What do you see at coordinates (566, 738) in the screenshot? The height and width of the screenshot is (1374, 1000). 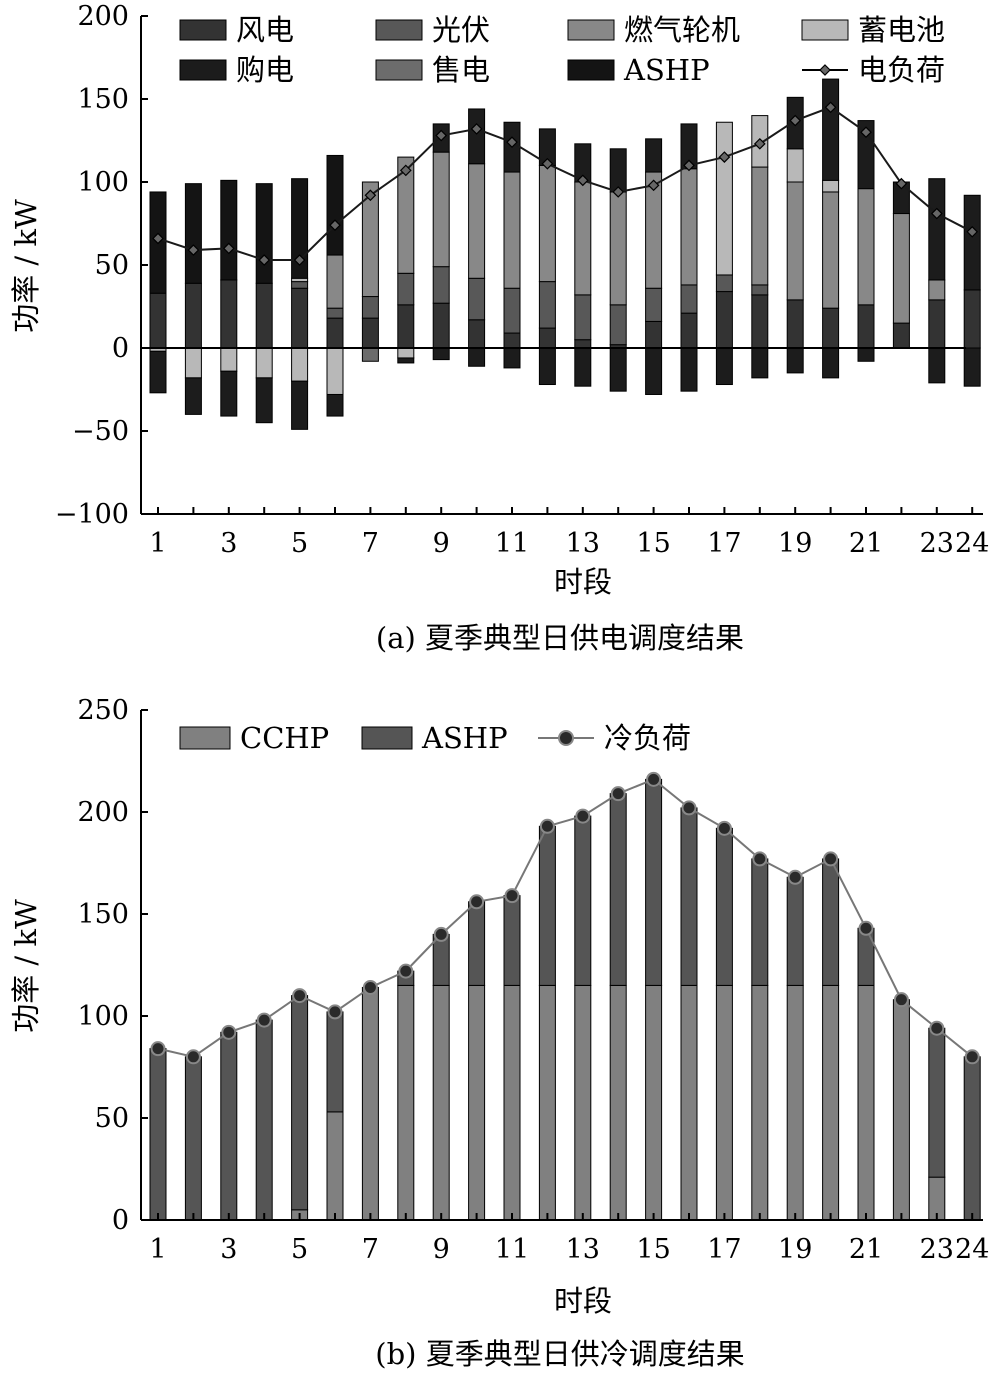 I see `legend-marker` at bounding box center [566, 738].